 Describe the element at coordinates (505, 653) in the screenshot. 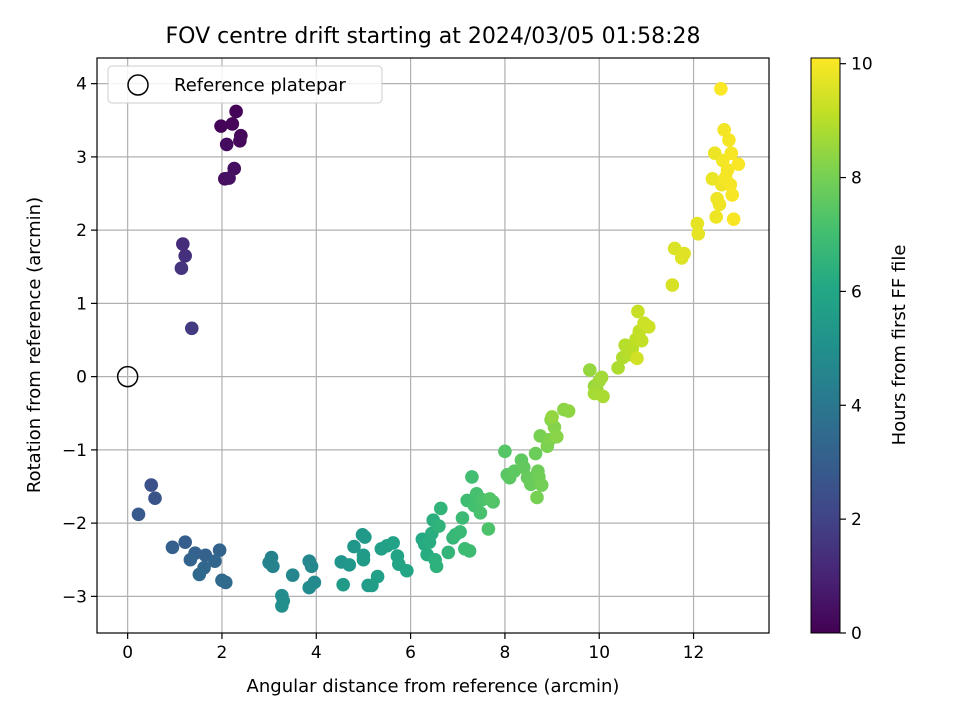

I see `x-tick-label: 8` at that location.